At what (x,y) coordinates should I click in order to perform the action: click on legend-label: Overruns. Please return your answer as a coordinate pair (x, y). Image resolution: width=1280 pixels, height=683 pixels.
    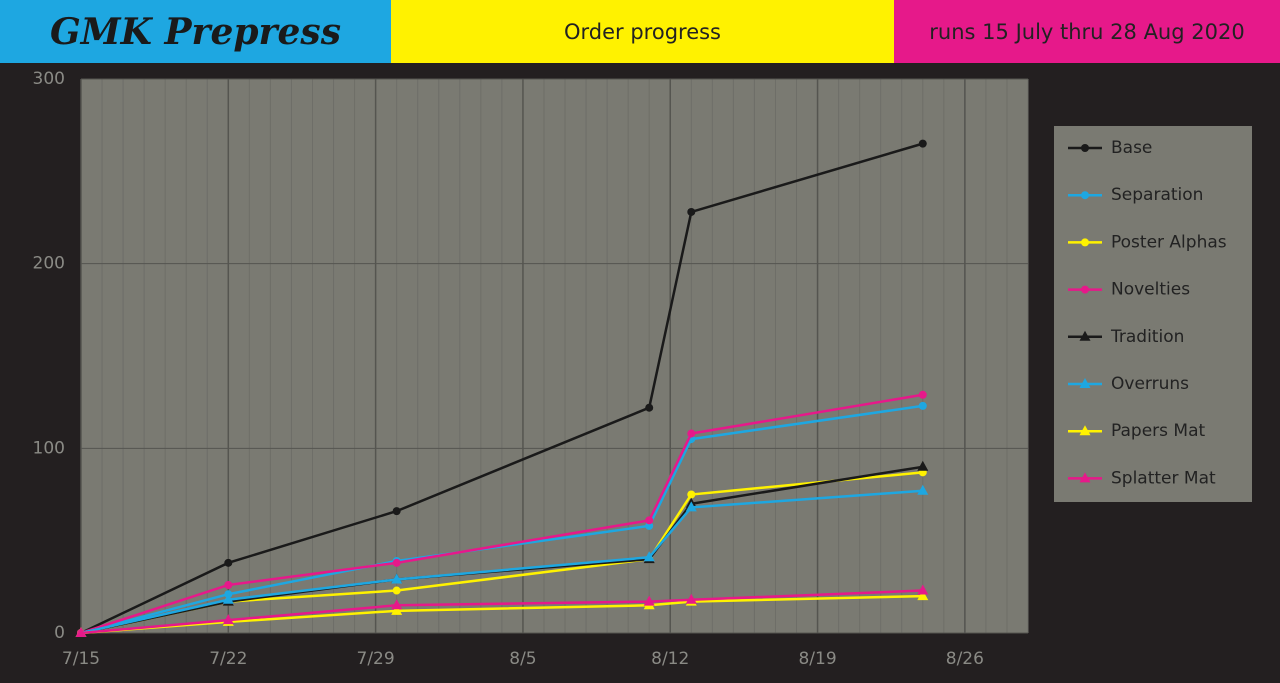
    Looking at the image, I should click on (1150, 384).